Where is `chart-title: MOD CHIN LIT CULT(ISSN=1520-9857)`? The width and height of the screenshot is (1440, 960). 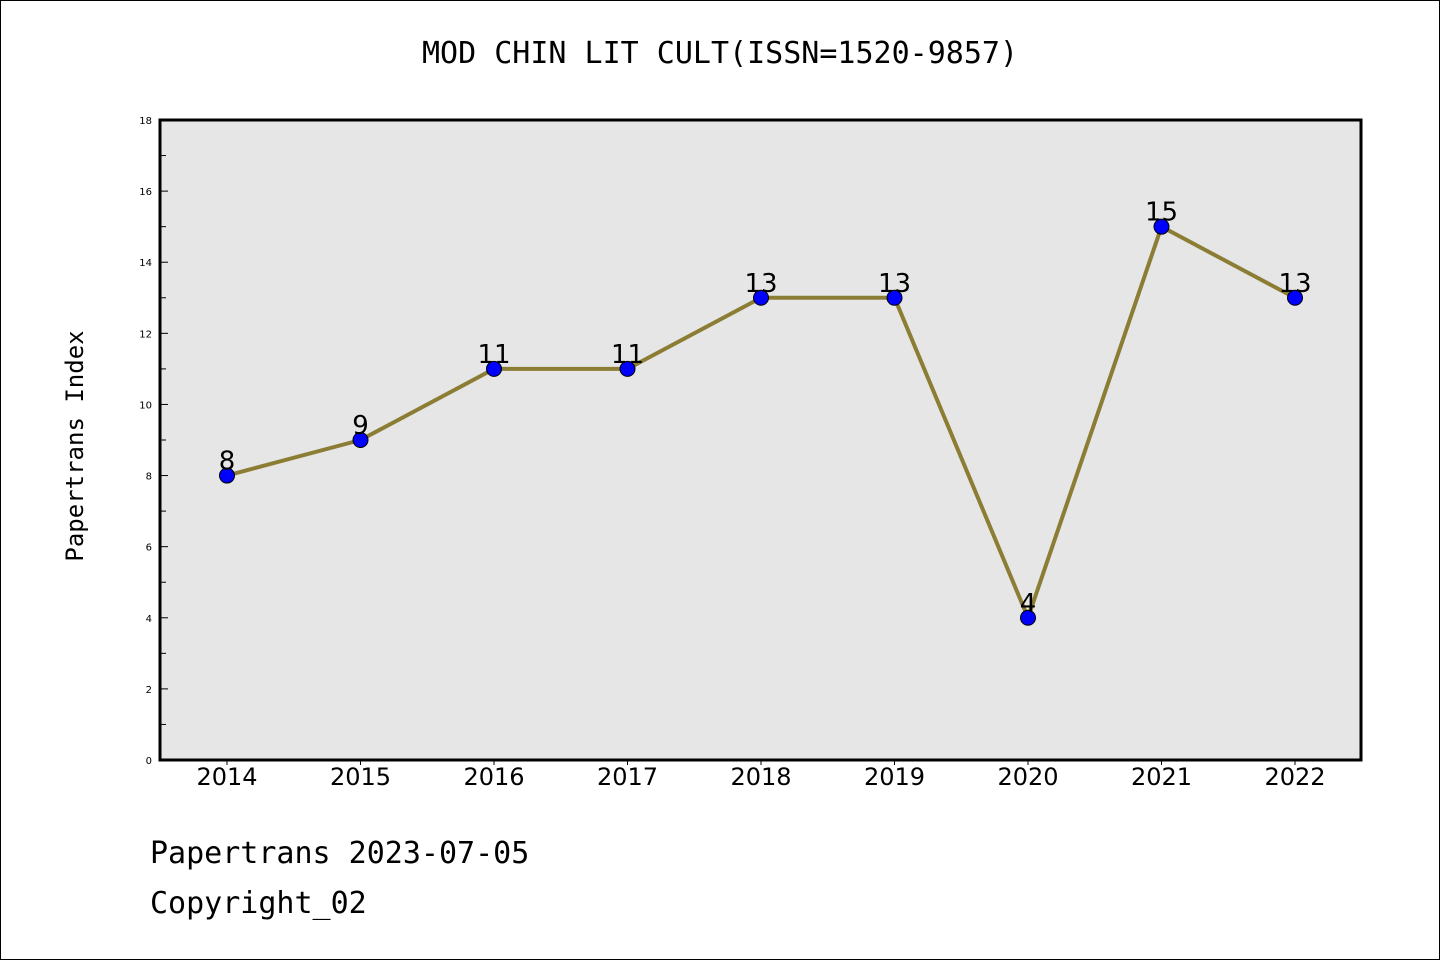 chart-title: MOD CHIN LIT CULT(ISSN=1520-9857) is located at coordinates (720, 53).